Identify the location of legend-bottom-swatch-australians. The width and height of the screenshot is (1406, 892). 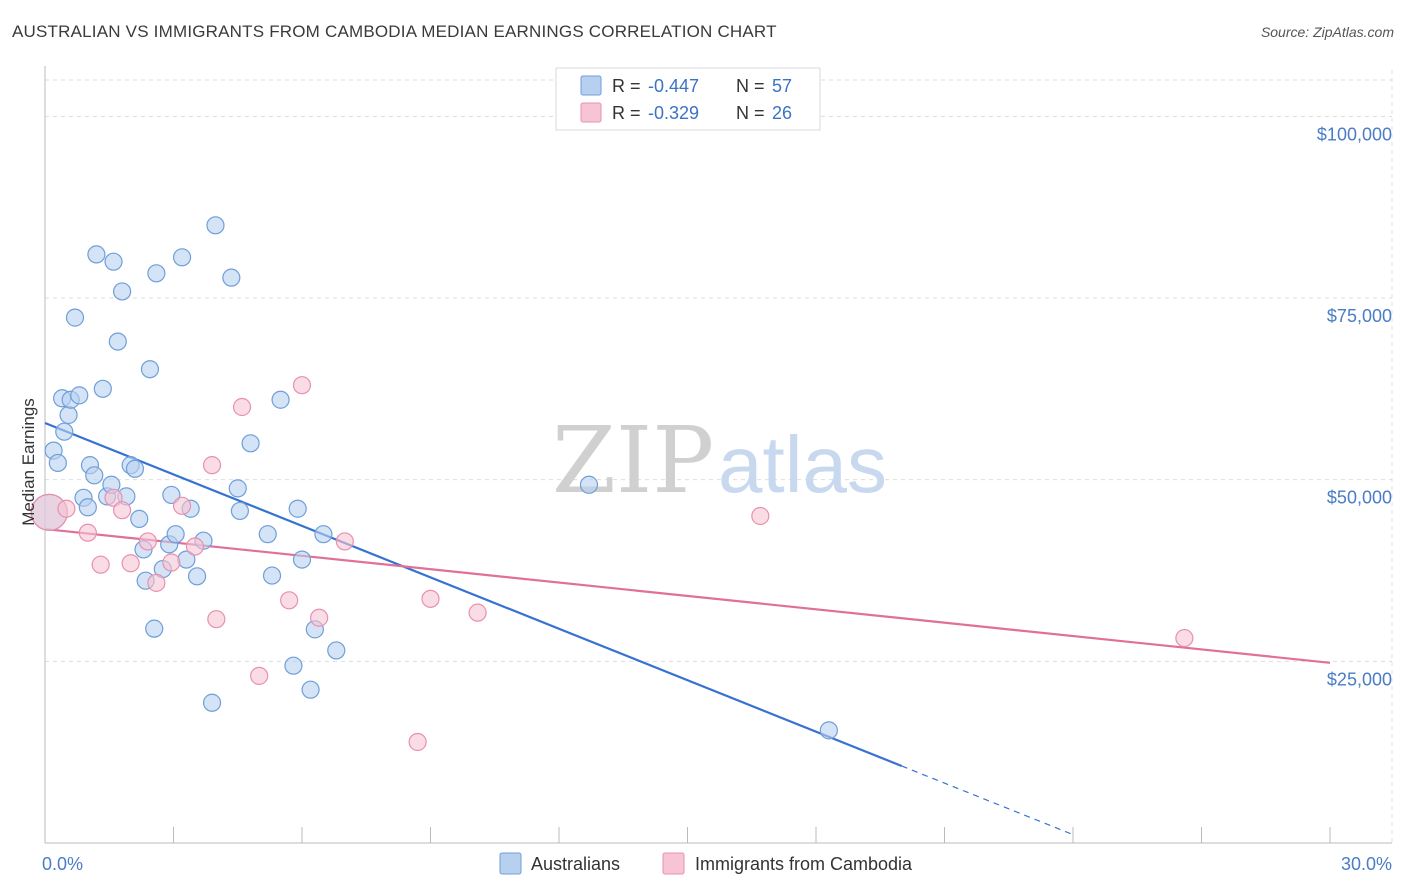
(510, 863).